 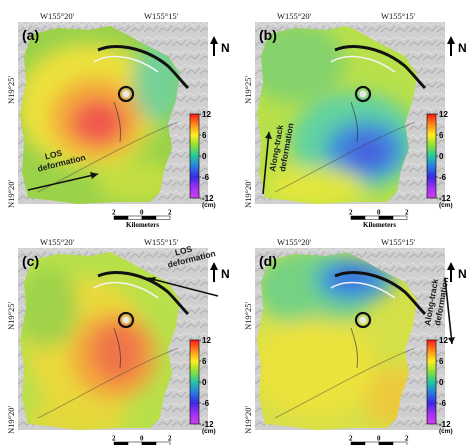 What do you see at coordinates (30, 35) in the screenshot?
I see `panel-label: (a)` at bounding box center [30, 35].